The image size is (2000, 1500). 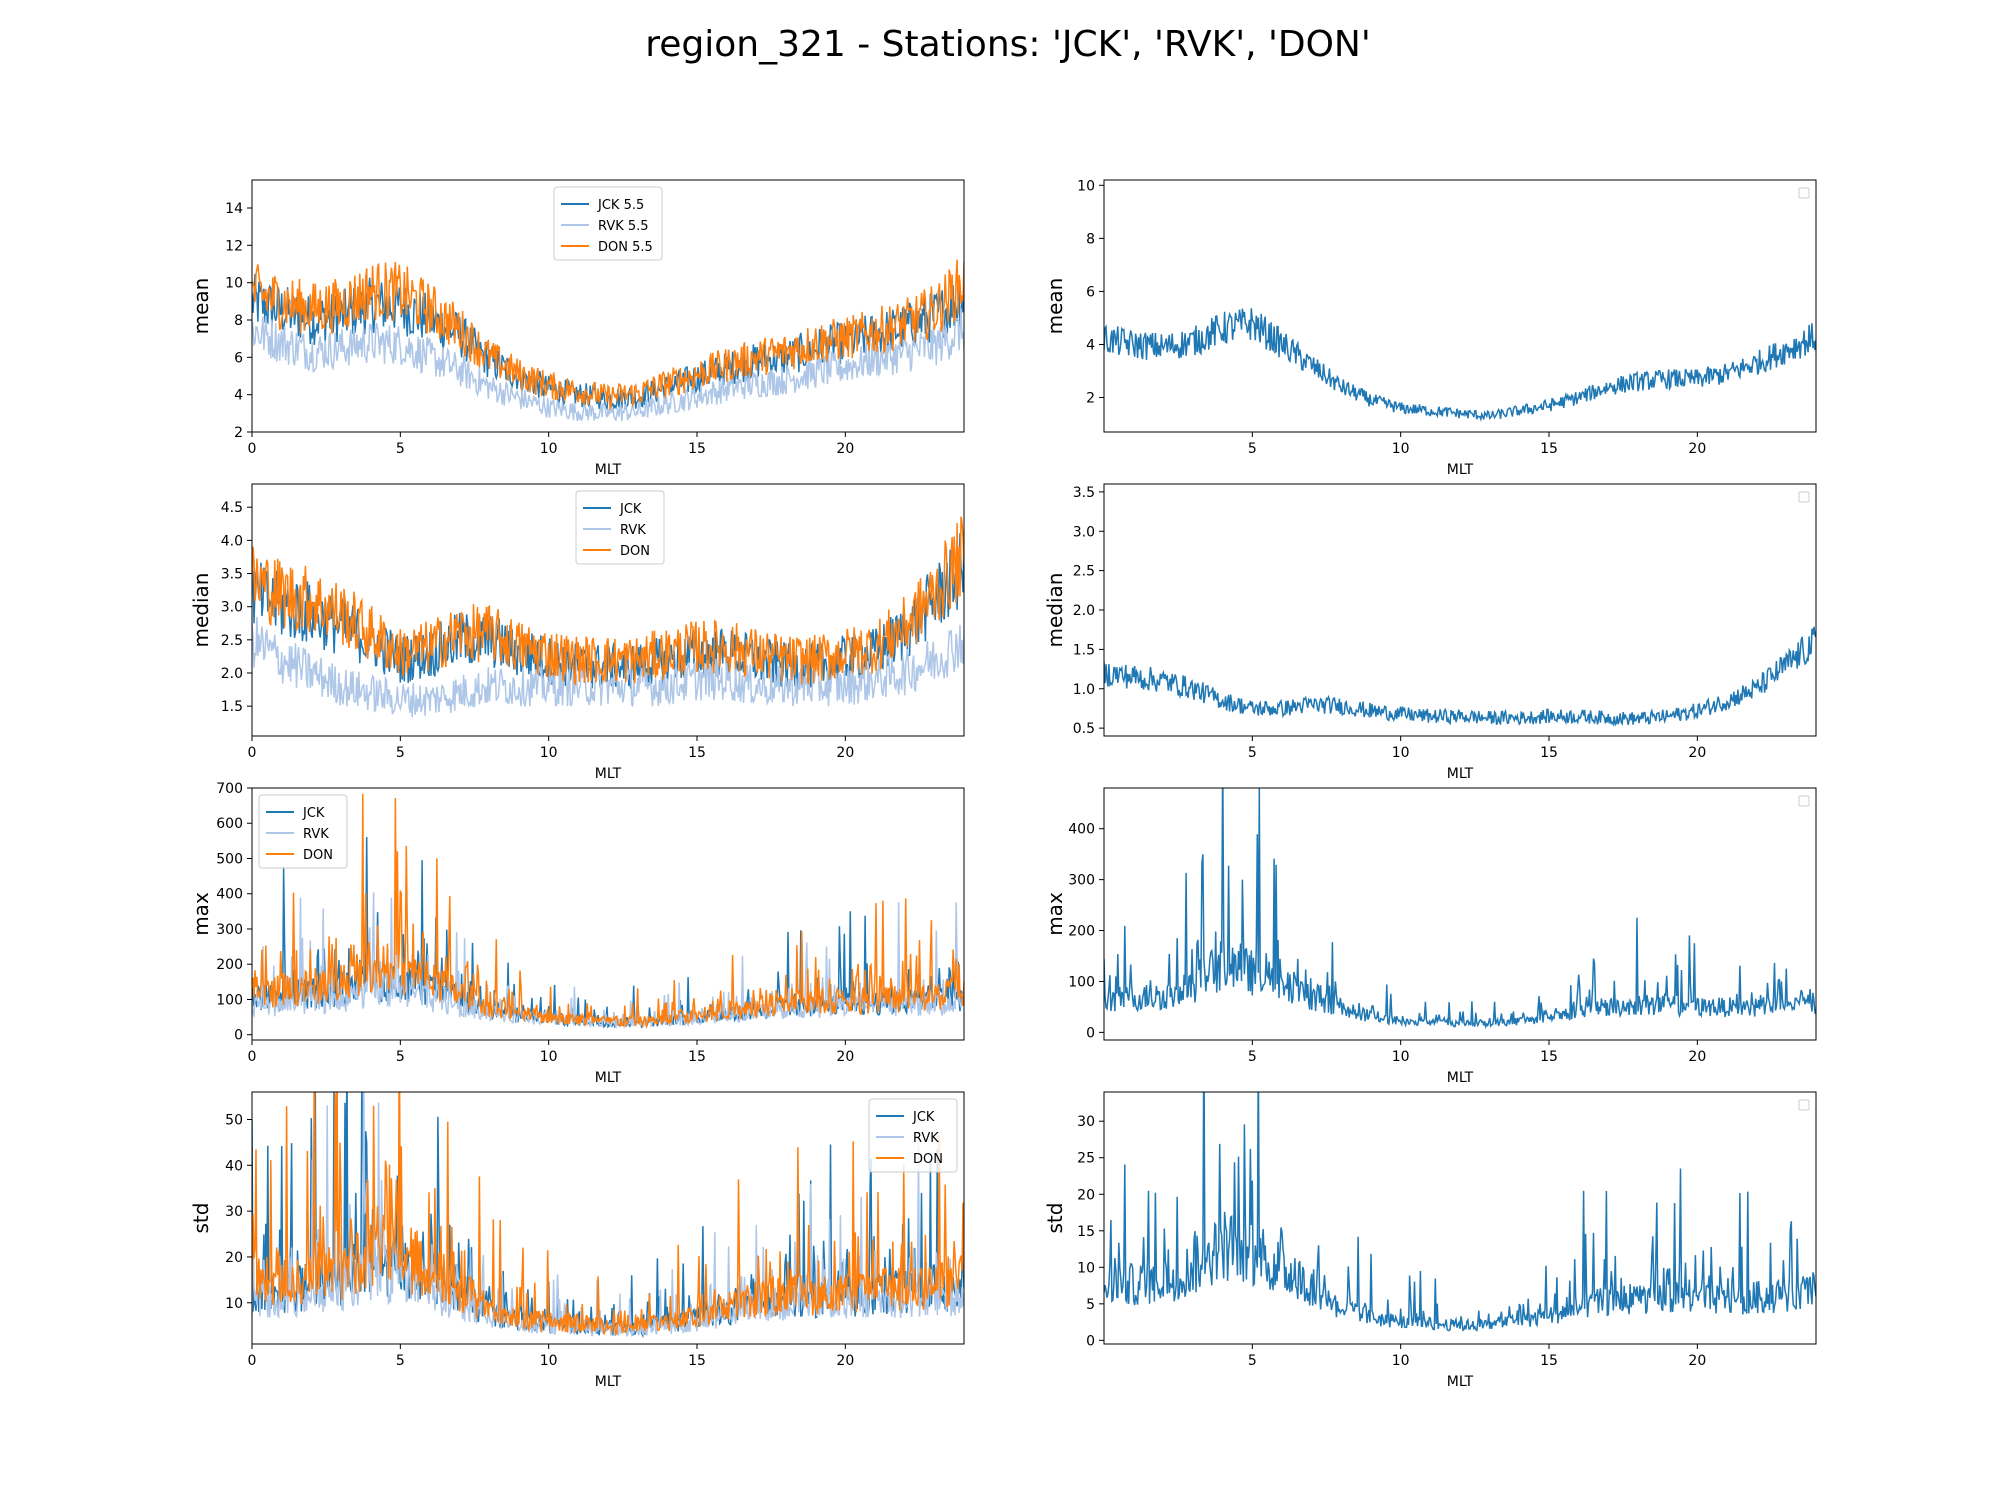 I want to click on y-tick-label: 8, so click(x=238, y=321).